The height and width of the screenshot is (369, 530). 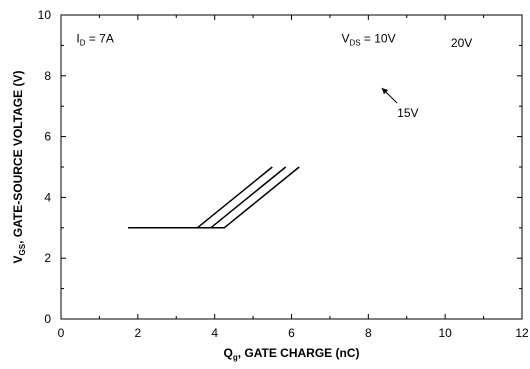 I want to click on x-tick-label: 12, so click(x=522, y=333).